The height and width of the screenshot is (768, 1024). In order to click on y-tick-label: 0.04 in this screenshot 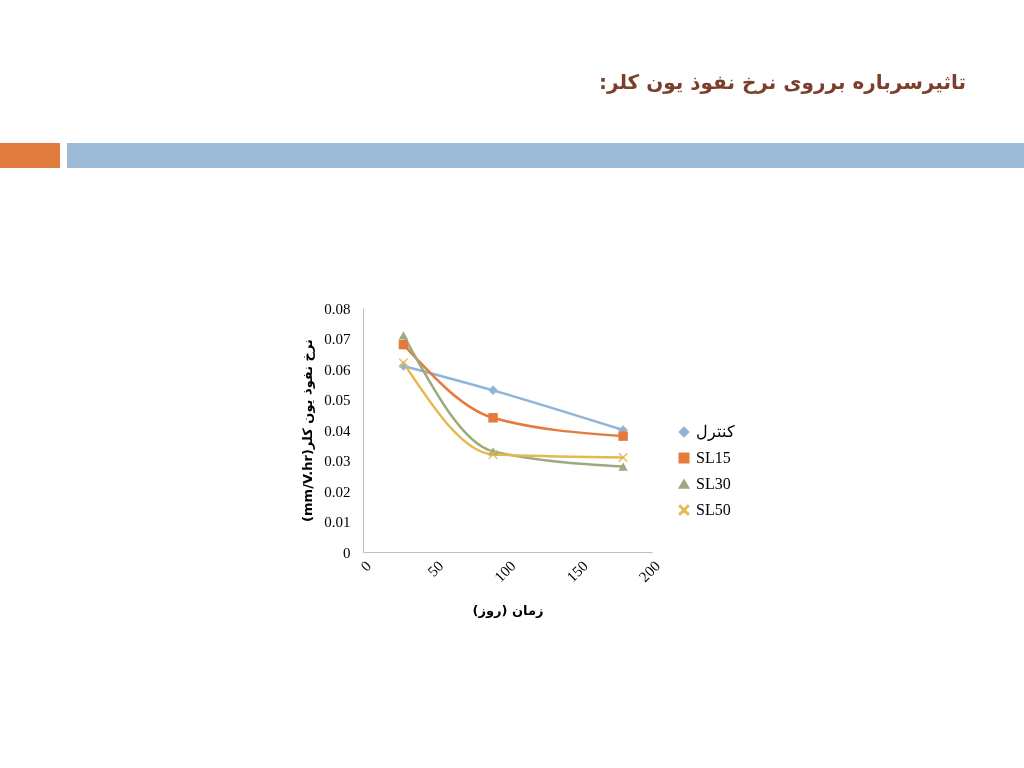, I will do `click(337, 430)`.